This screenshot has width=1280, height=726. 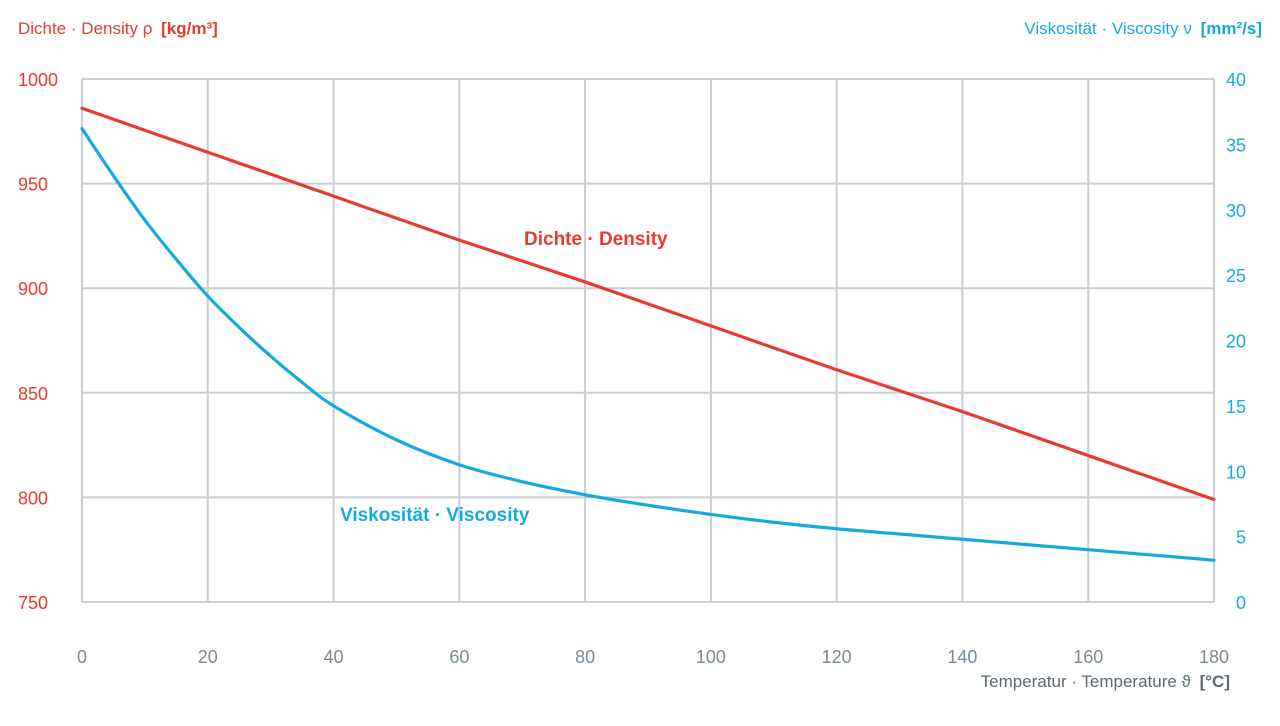 I want to click on x-tick-label: 180, so click(x=1214, y=657).